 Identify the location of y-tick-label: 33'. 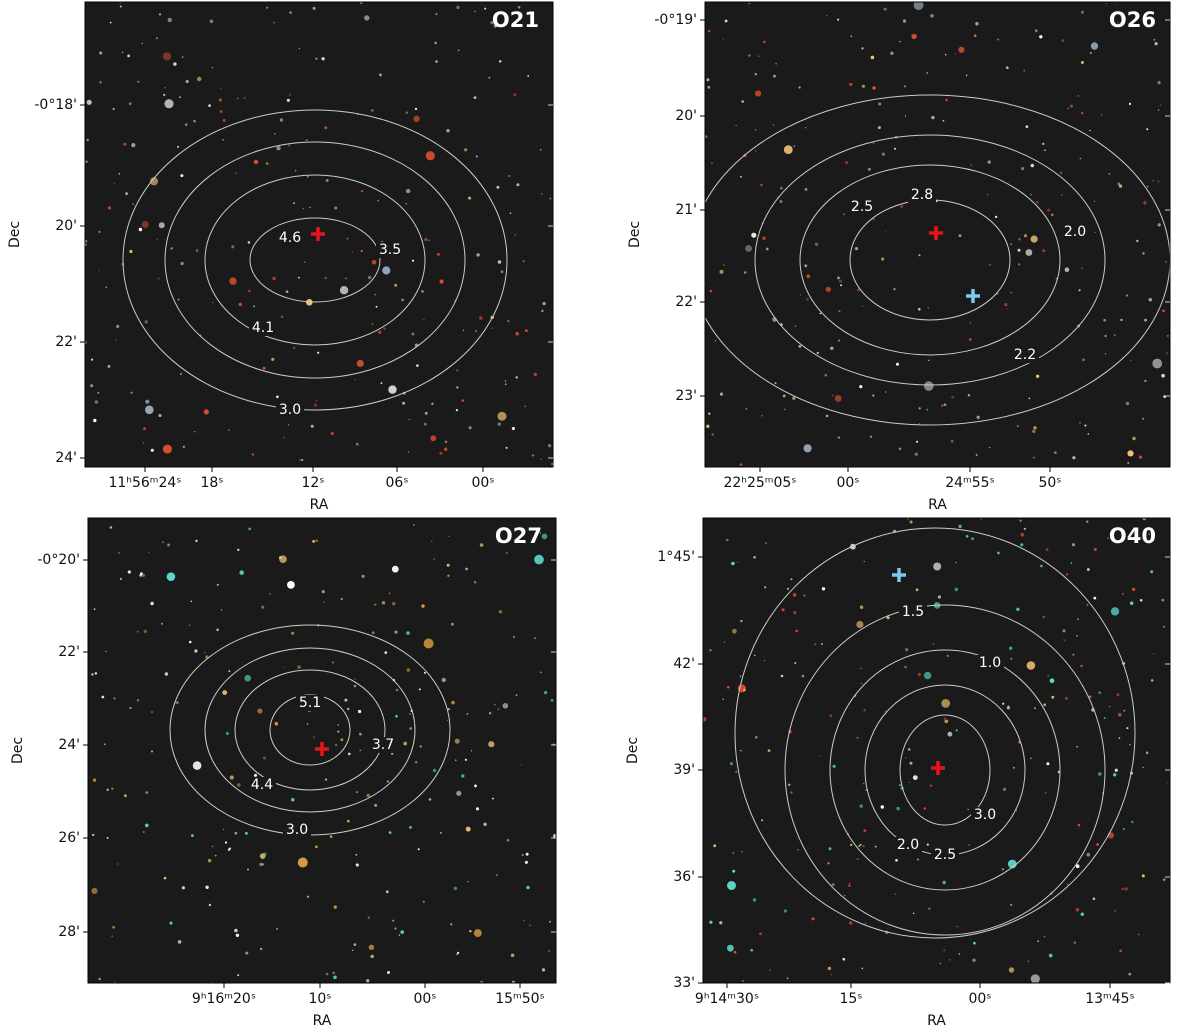
(684, 983).